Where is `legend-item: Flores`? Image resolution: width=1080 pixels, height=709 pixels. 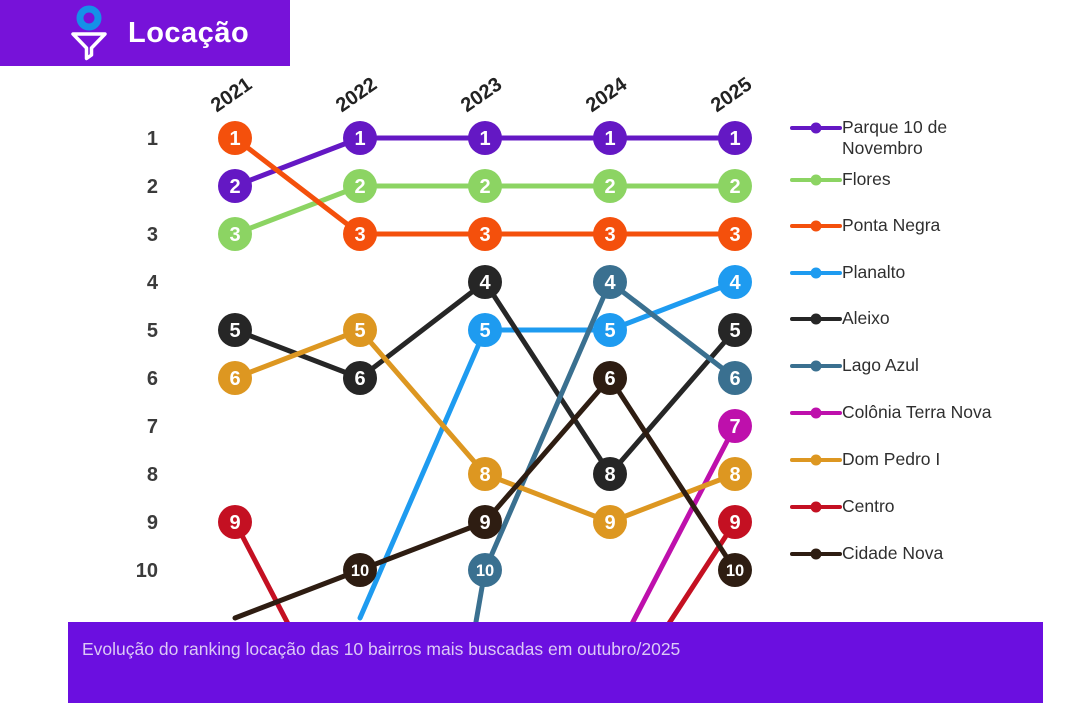
legend-item: Flores is located at coordinates (840, 179).